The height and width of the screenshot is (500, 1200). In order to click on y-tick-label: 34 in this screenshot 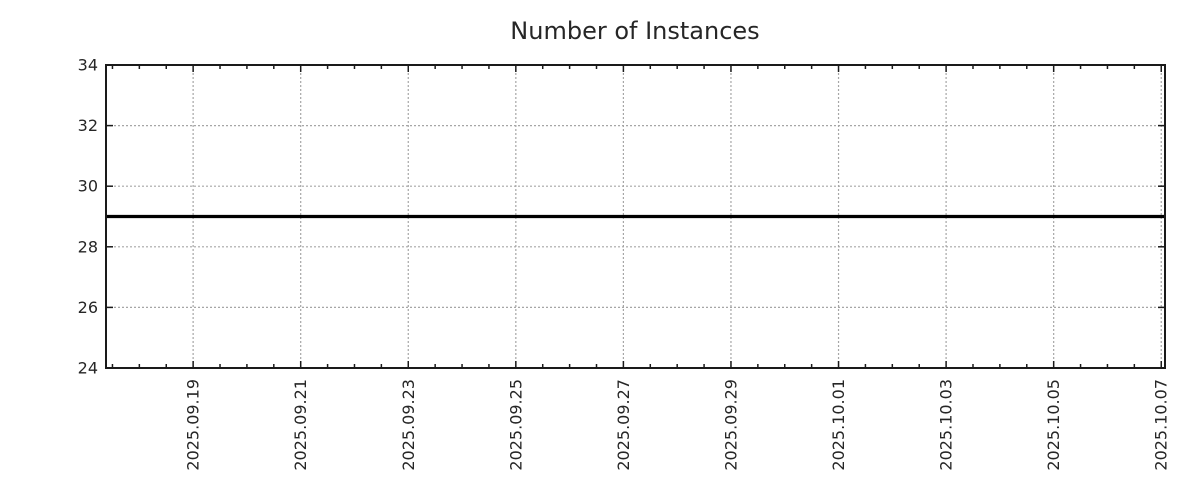, I will do `click(88, 65)`.